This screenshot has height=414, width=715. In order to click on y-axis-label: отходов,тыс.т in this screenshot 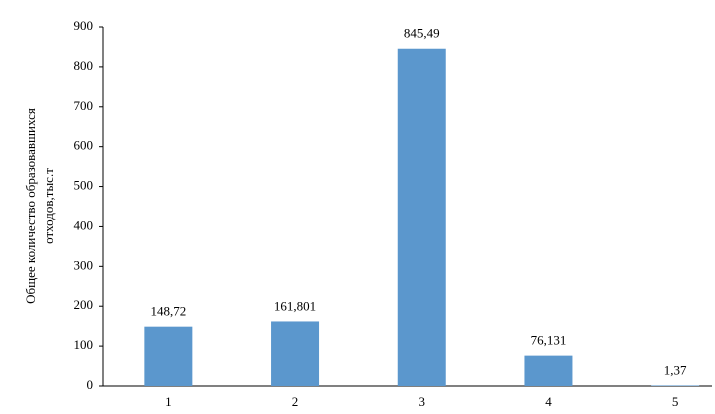, I will do `click(48, 206)`.